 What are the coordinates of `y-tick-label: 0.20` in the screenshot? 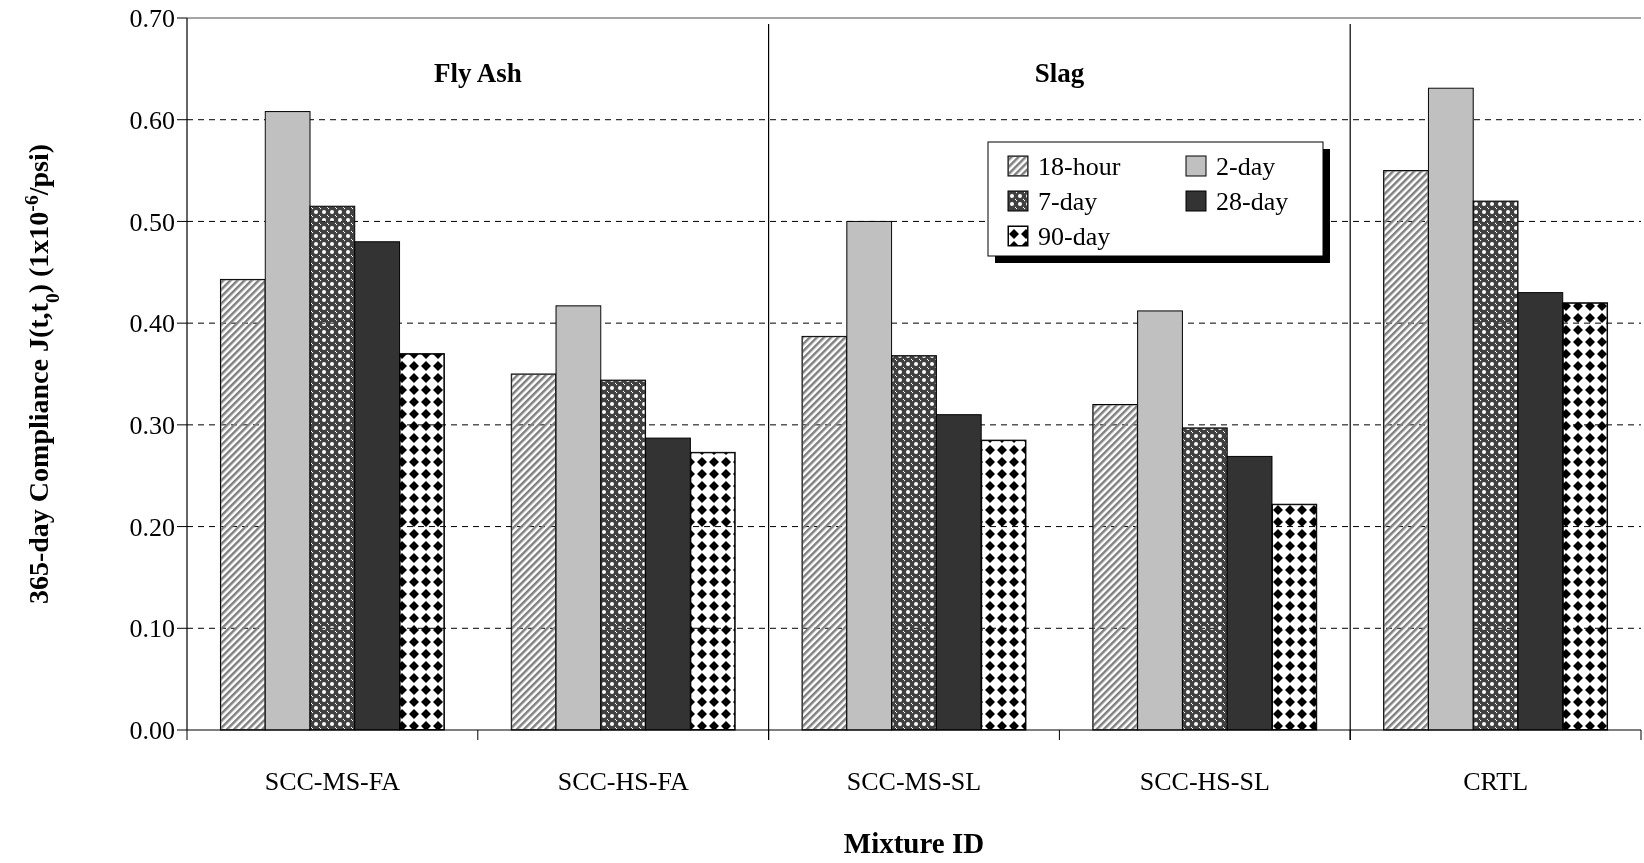 It's located at (152, 527).